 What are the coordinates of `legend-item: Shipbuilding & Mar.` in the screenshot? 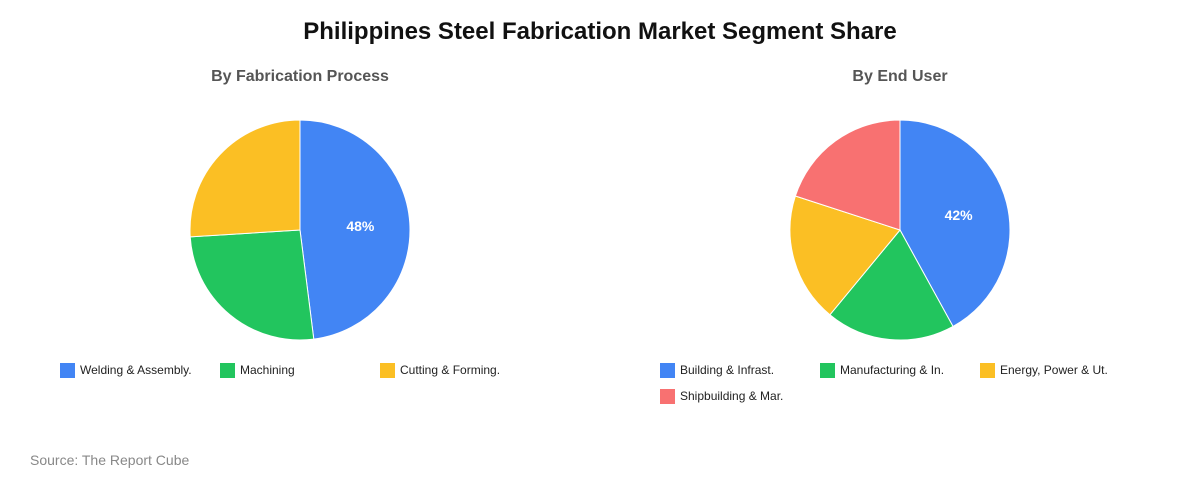 It's located at (721, 396).